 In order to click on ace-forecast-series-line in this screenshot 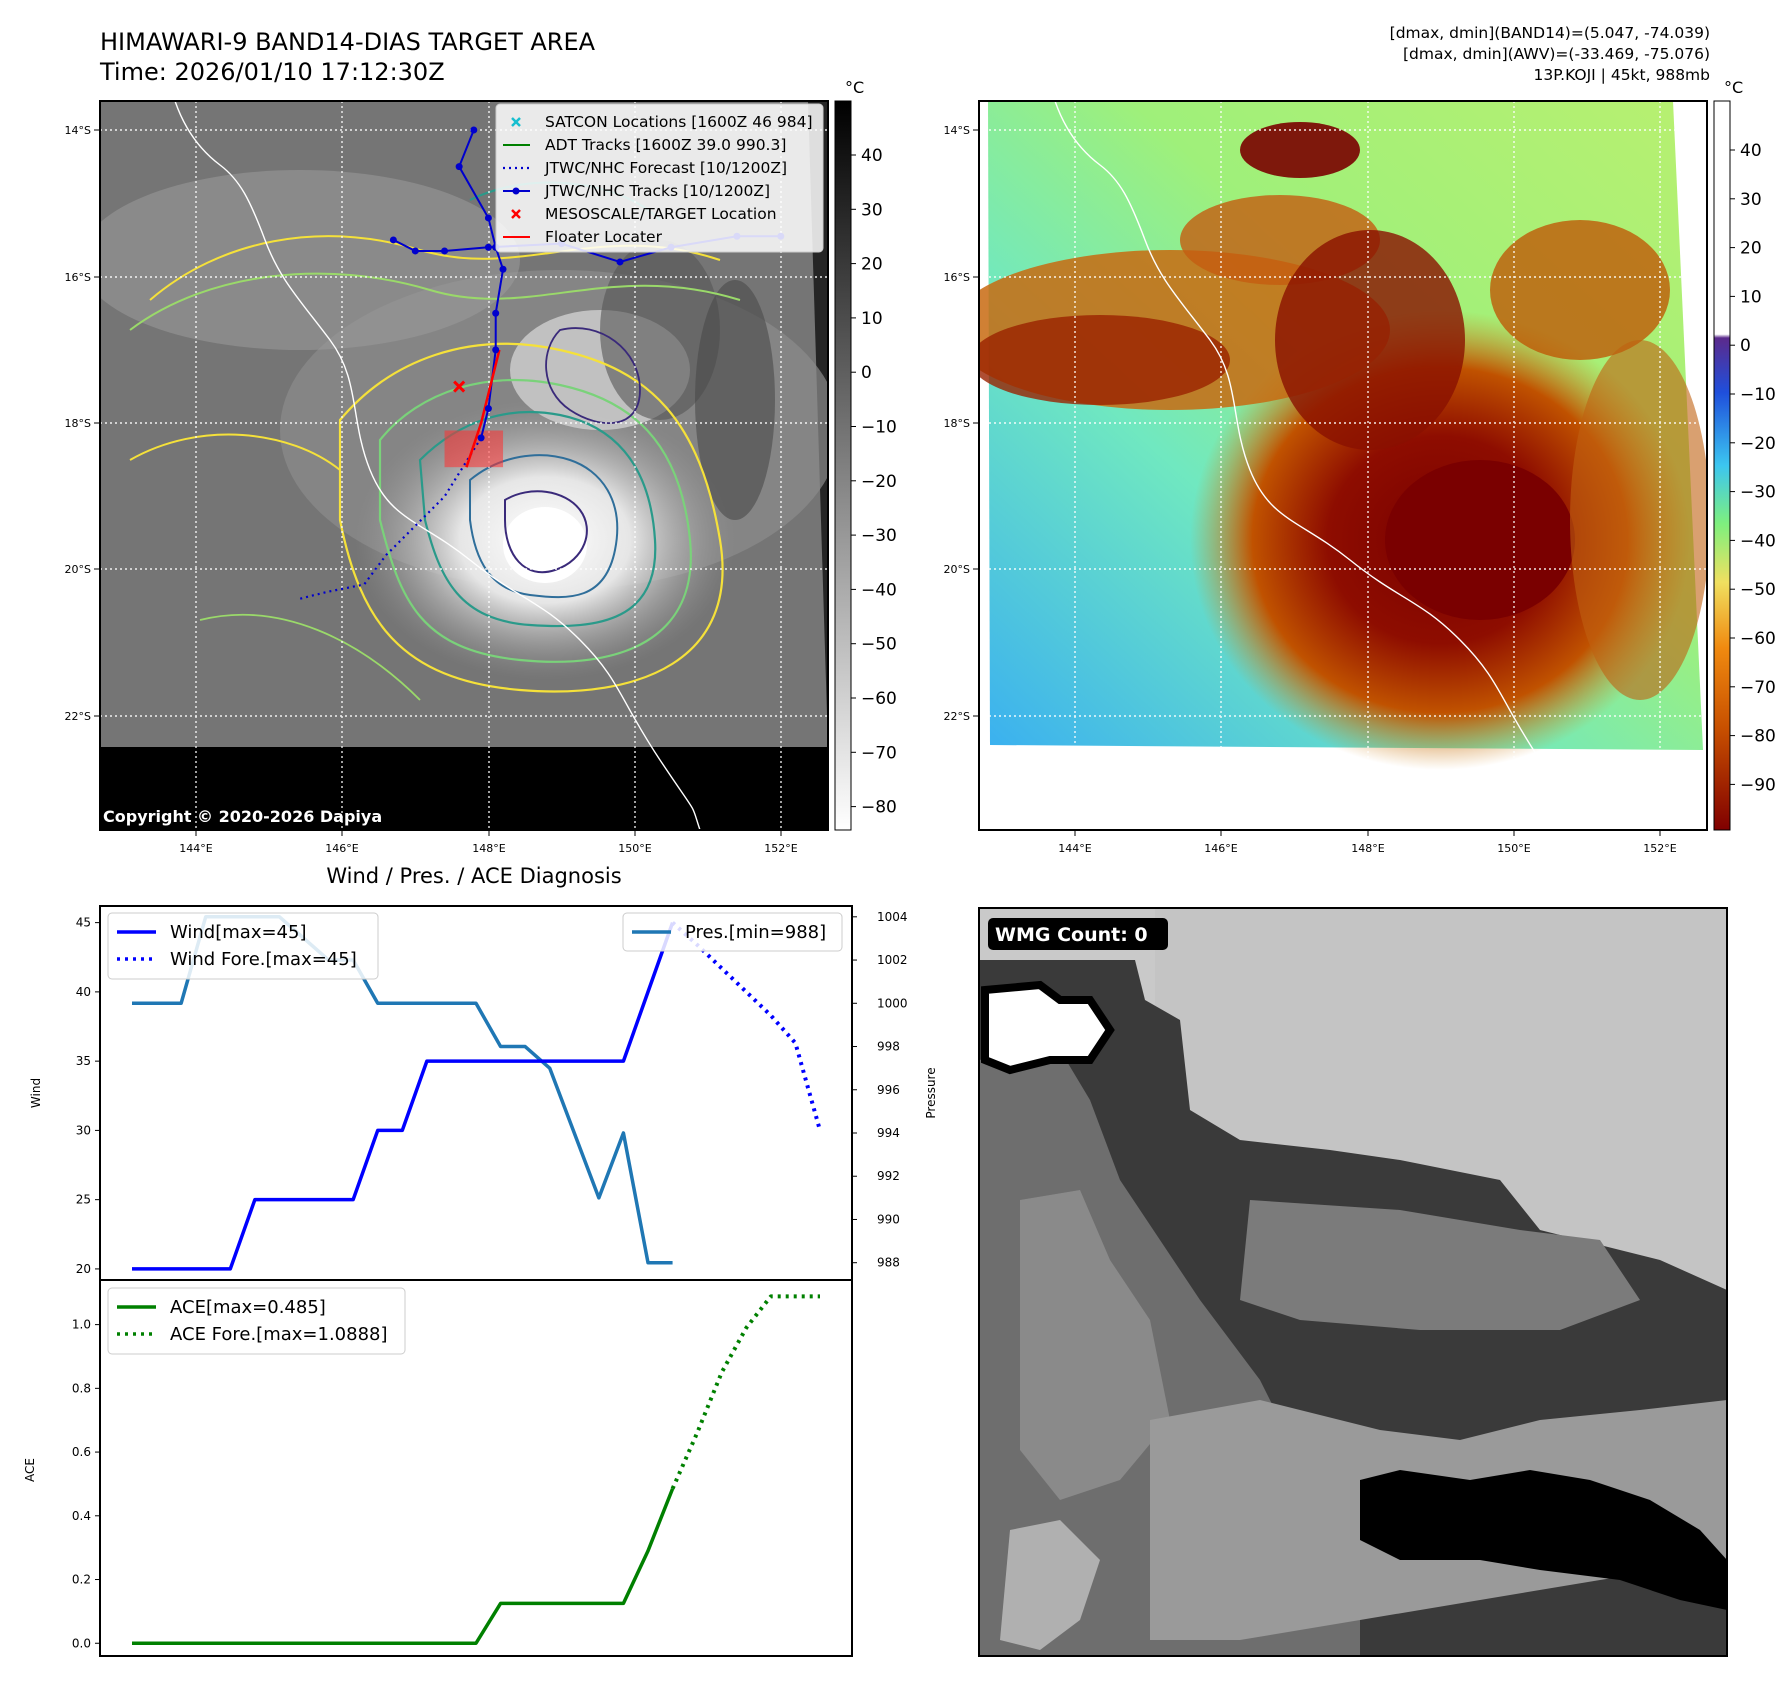, I will do `click(745, 1392)`.